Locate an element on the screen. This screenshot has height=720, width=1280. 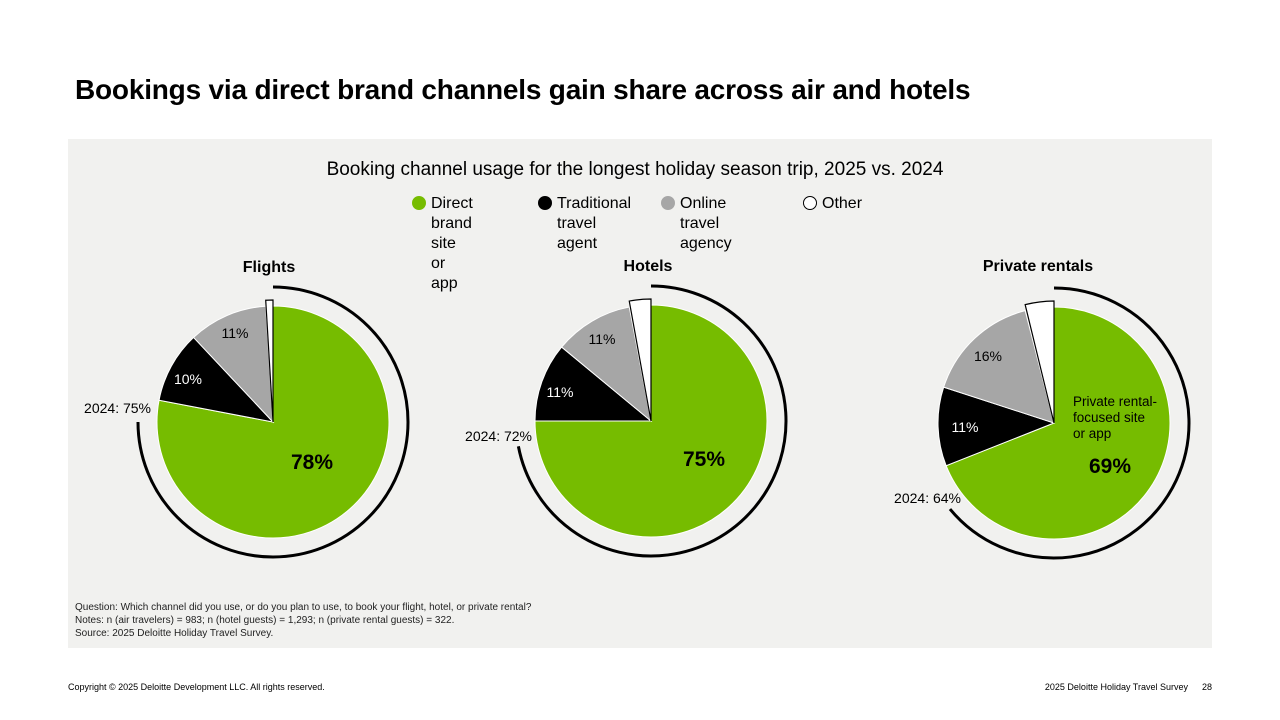
slice-label-2-1: 11% is located at coordinates (235, 333).